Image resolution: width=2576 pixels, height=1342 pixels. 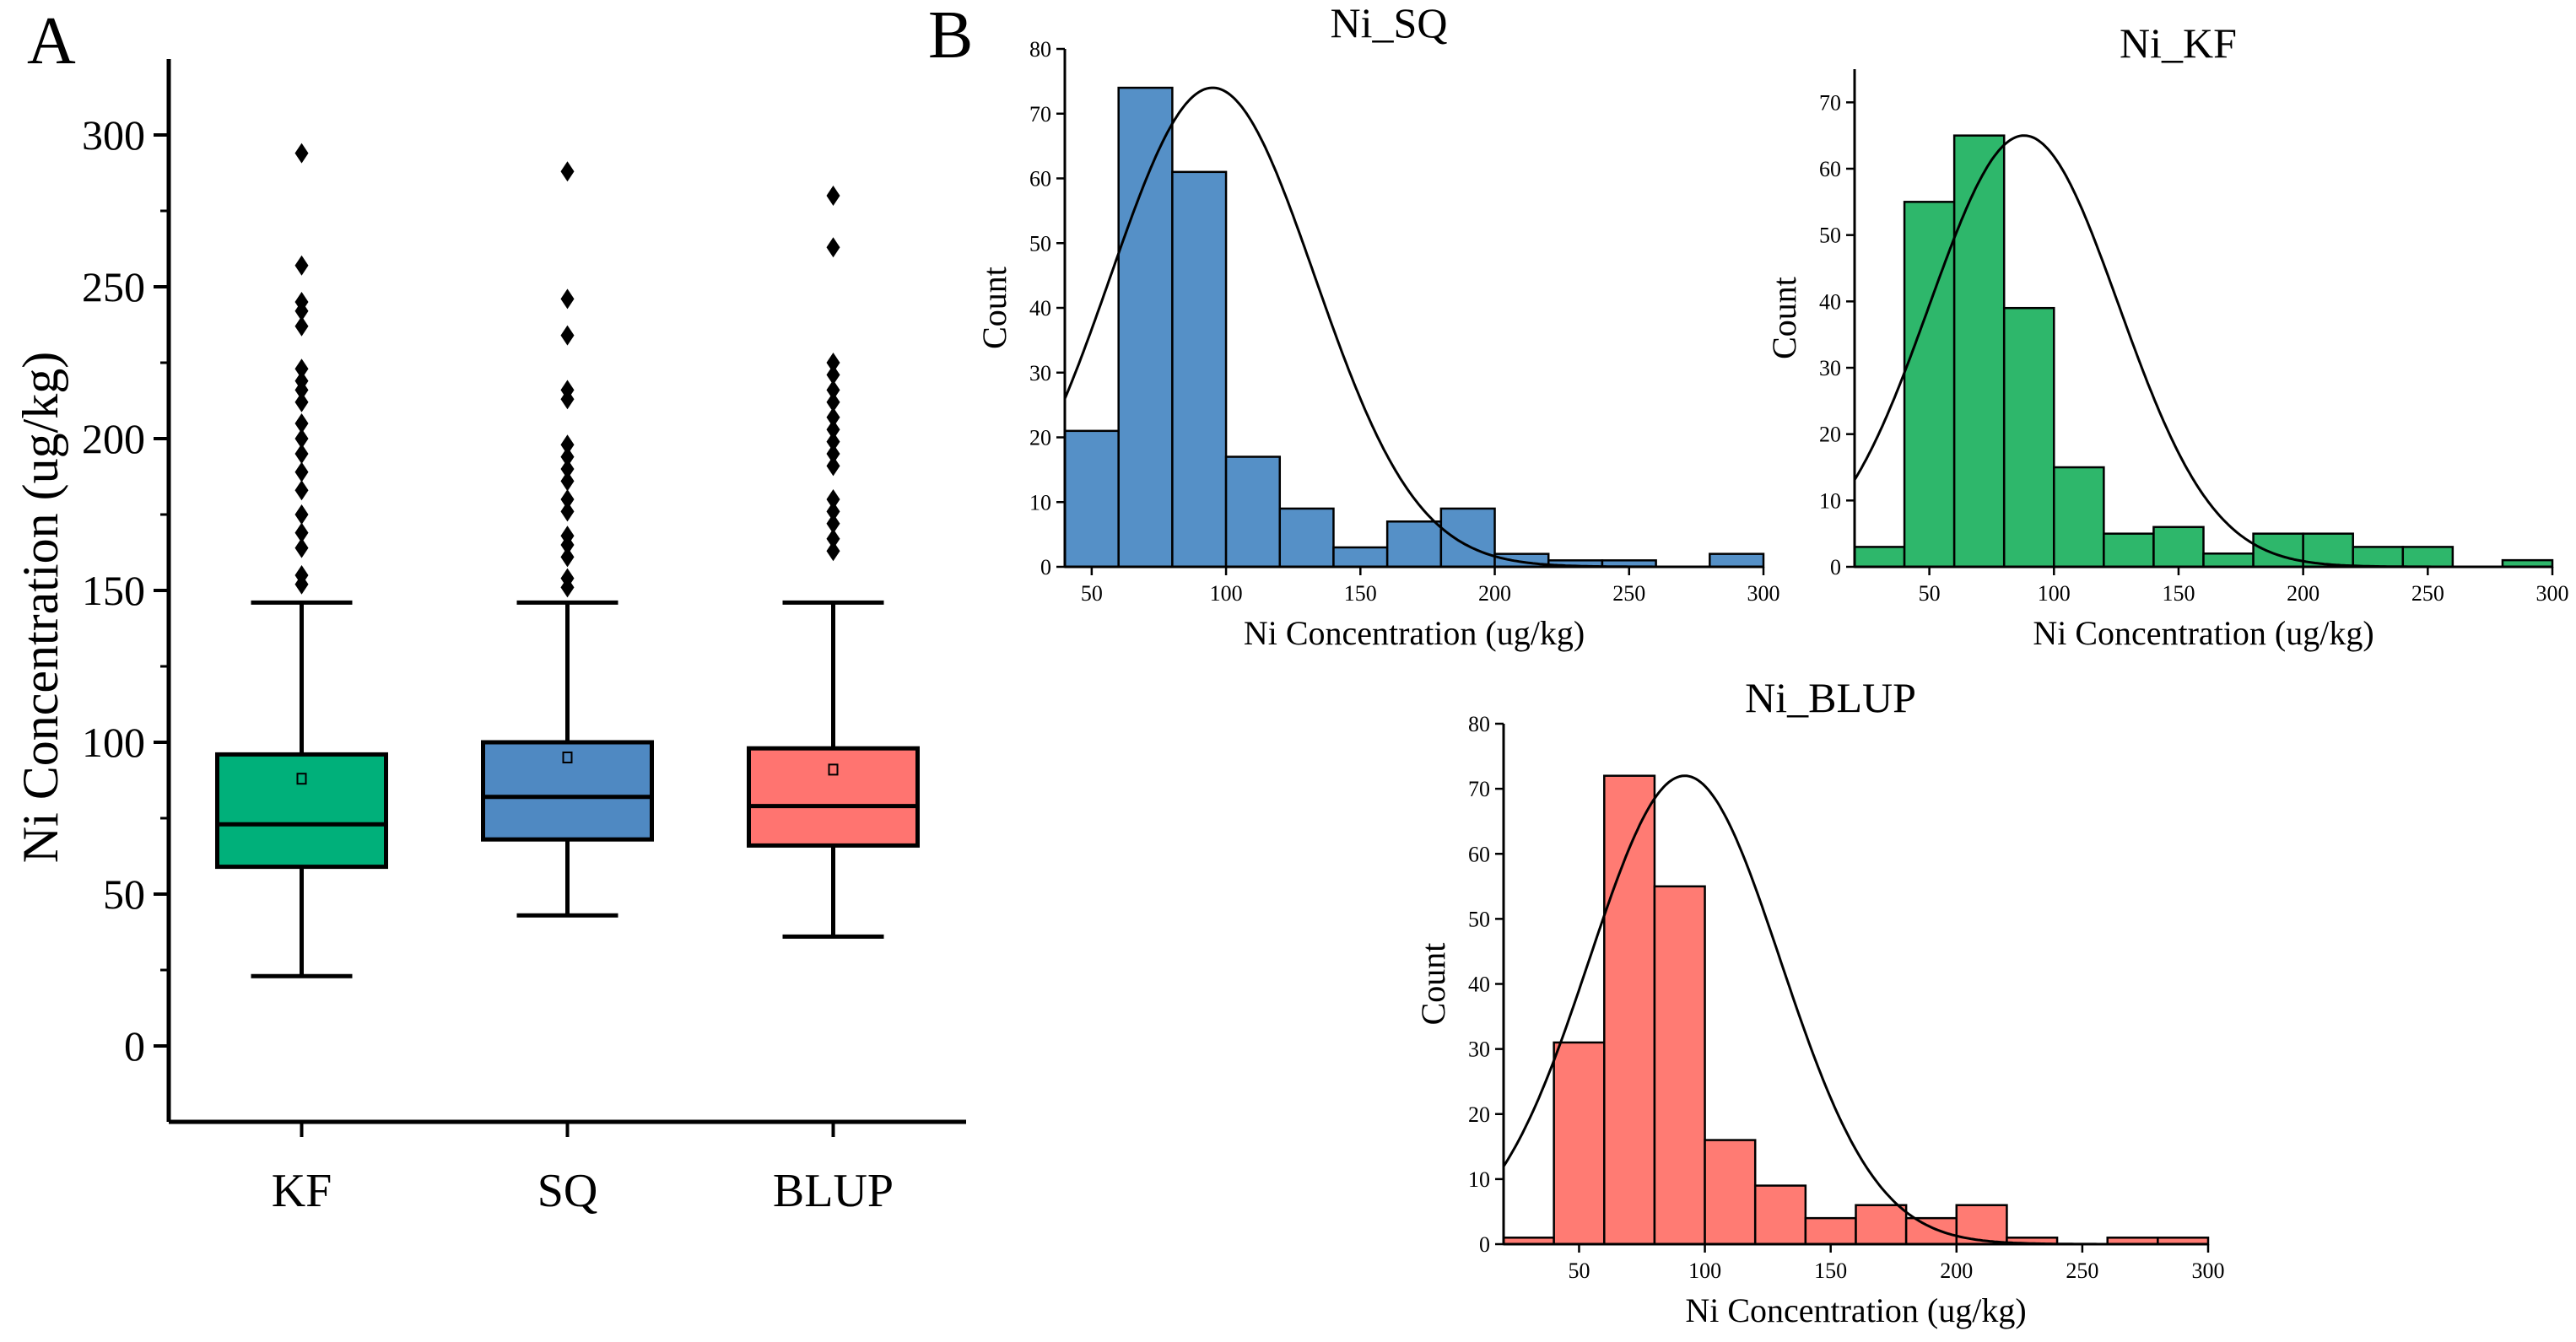 What do you see at coordinates (2178, 43) in the screenshot?
I see `chart-title: Ni_KF` at bounding box center [2178, 43].